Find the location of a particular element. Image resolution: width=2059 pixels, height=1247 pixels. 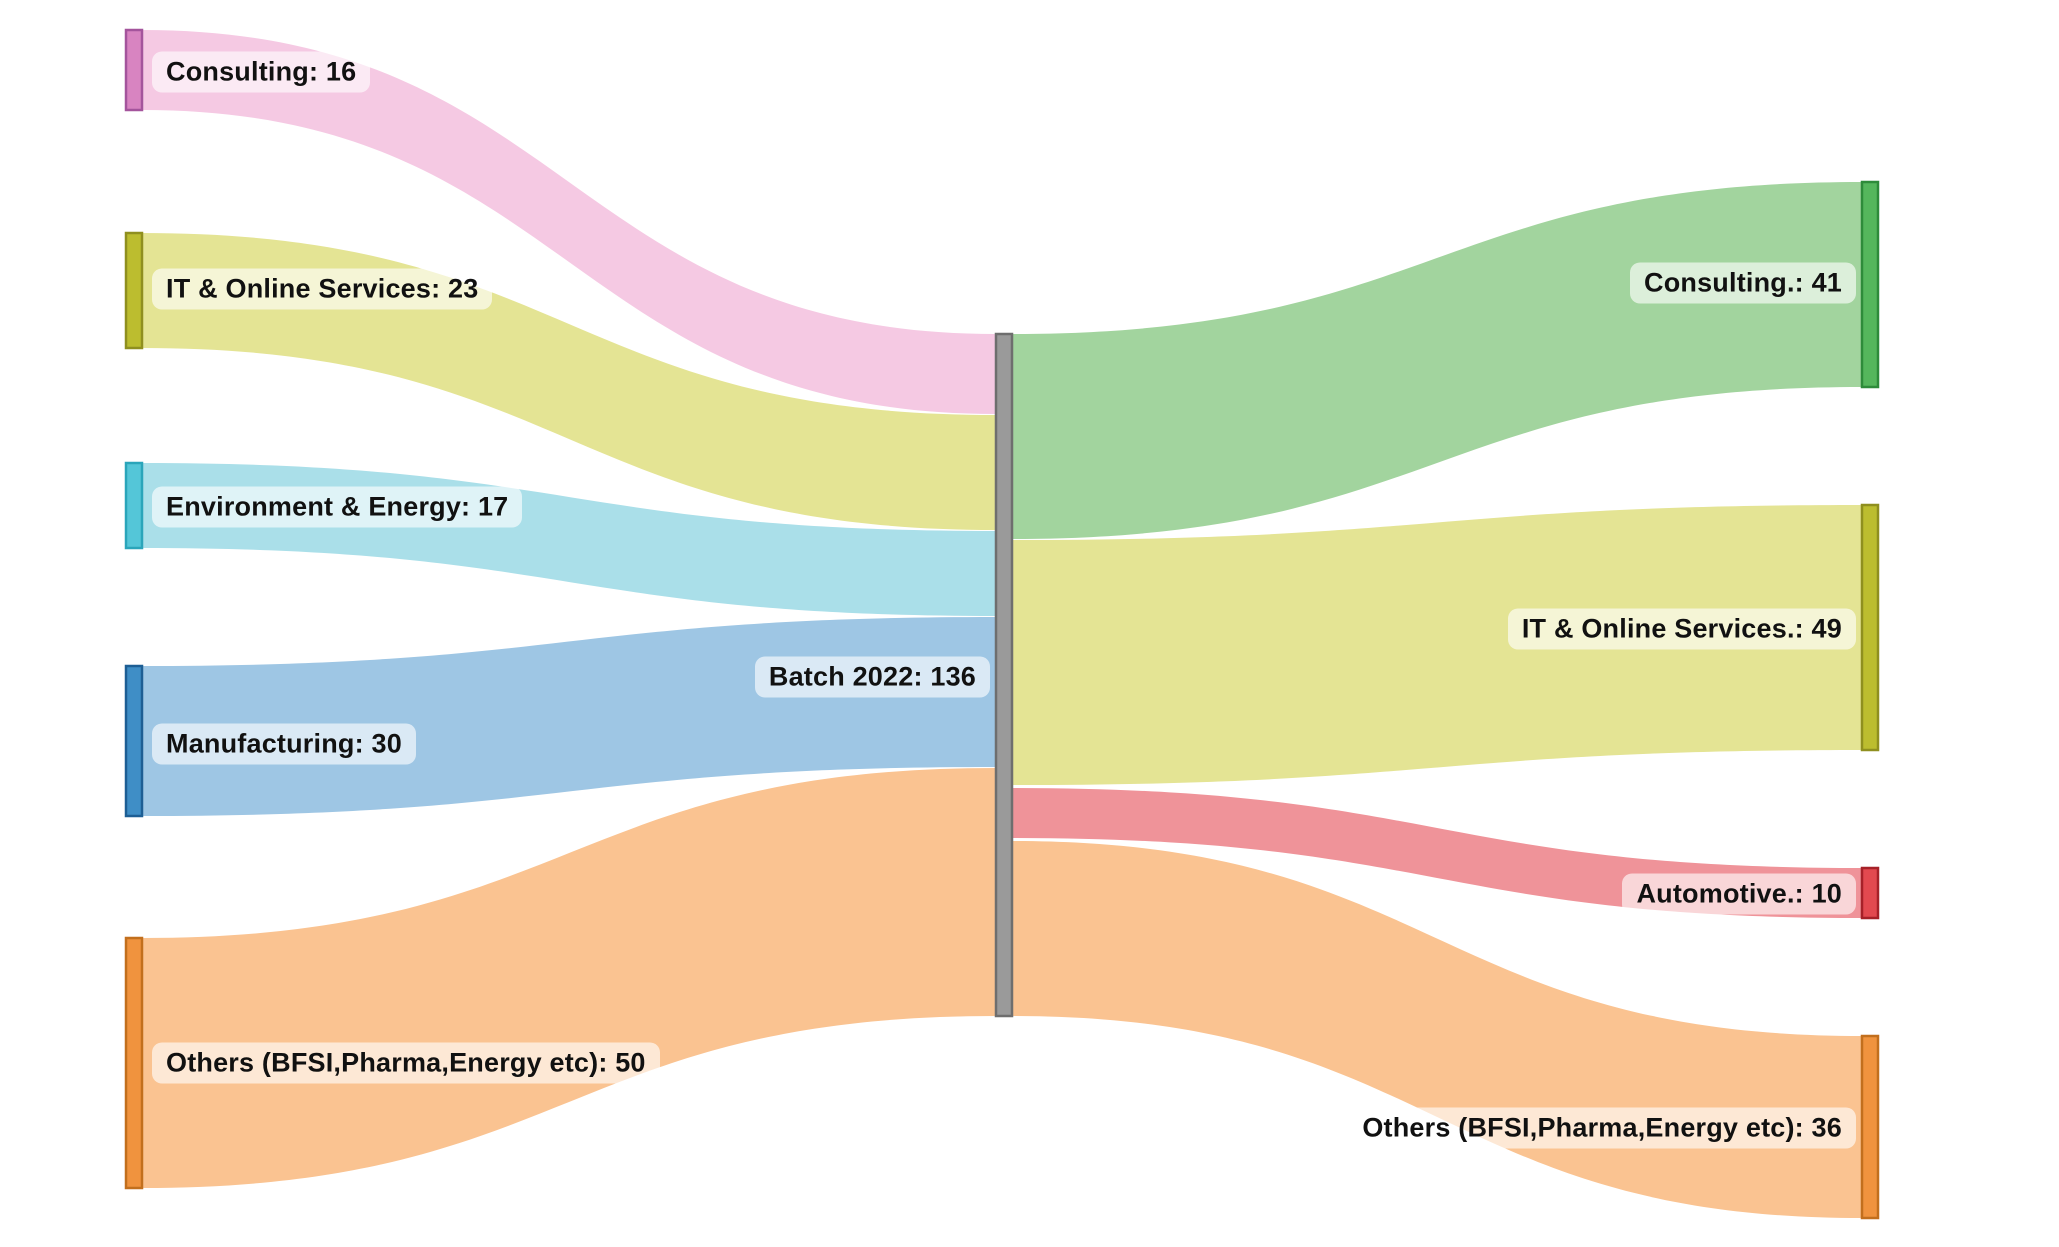

node-consulting-right is located at coordinates (1870, 284).